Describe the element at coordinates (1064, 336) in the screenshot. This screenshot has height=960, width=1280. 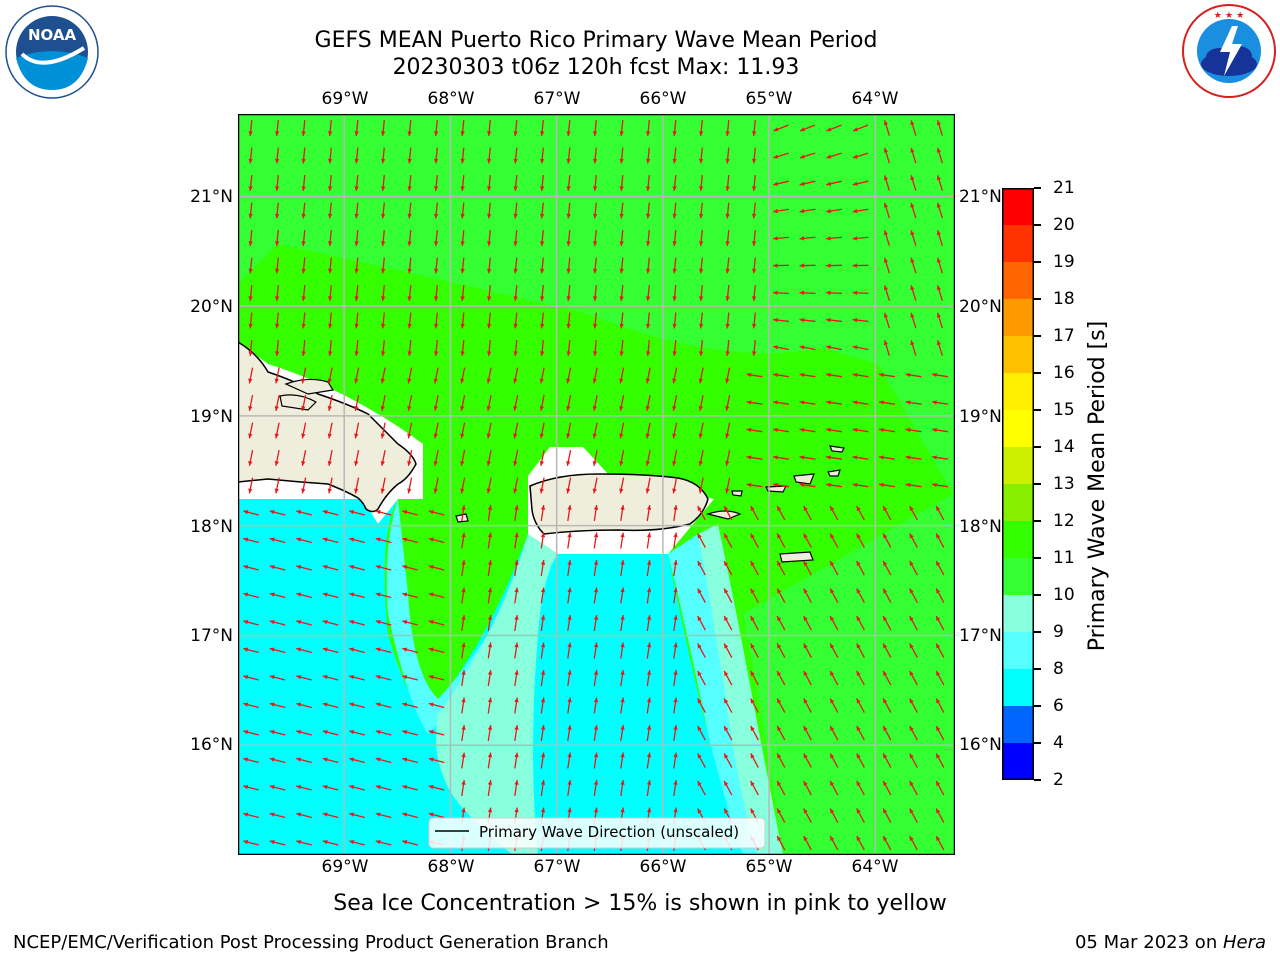
I see `colorbar-tick-label: 17` at that location.